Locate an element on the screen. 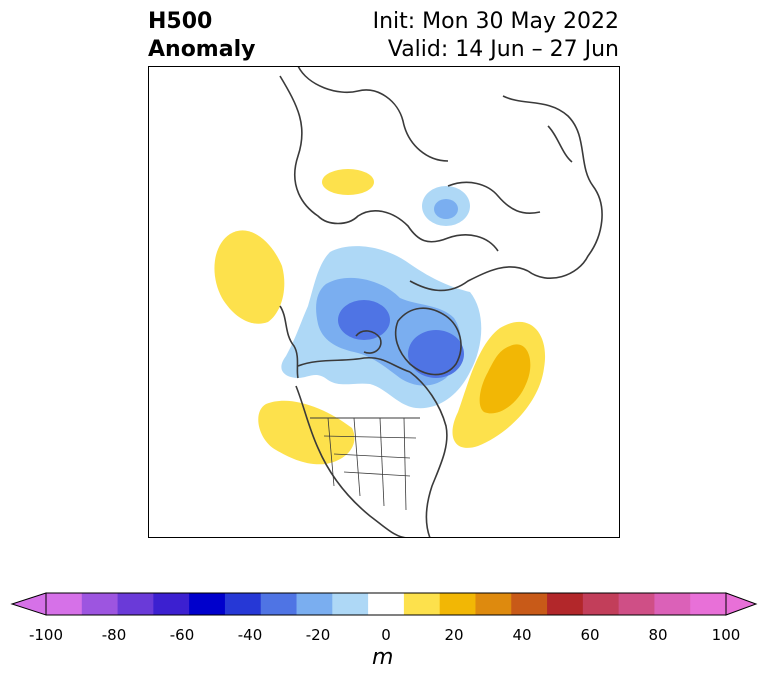  title-variable: H500 is located at coordinates (180, 21).